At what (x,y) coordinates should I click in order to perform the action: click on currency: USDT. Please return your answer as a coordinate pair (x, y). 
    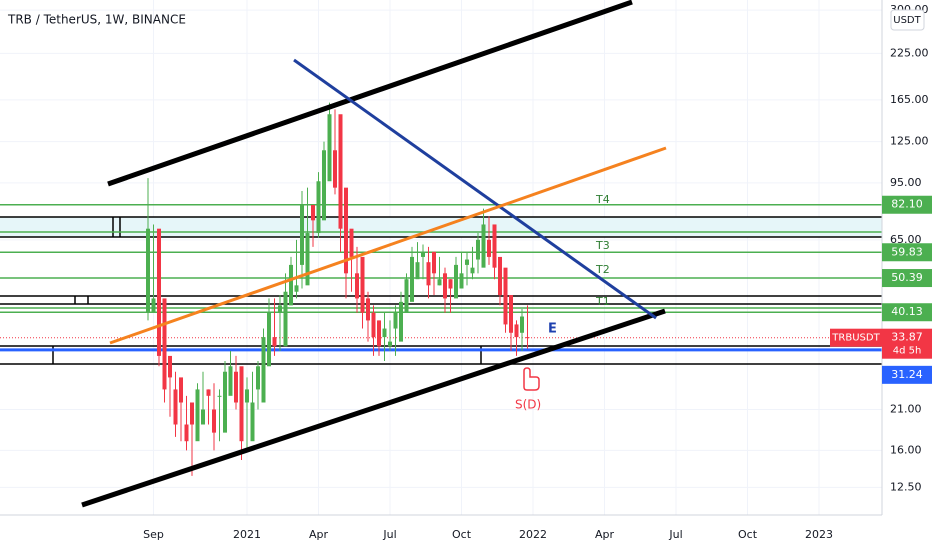
    Looking at the image, I should click on (907, 20).